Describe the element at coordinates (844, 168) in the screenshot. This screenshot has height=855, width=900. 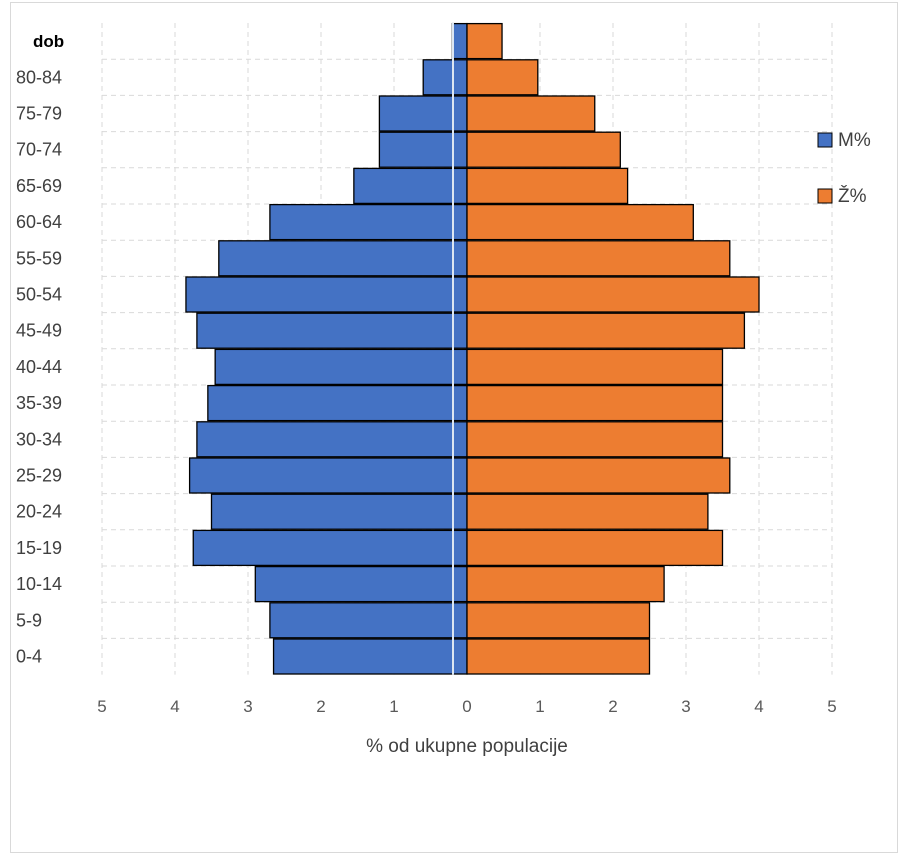
I see `legend: M% Ž%` at that location.